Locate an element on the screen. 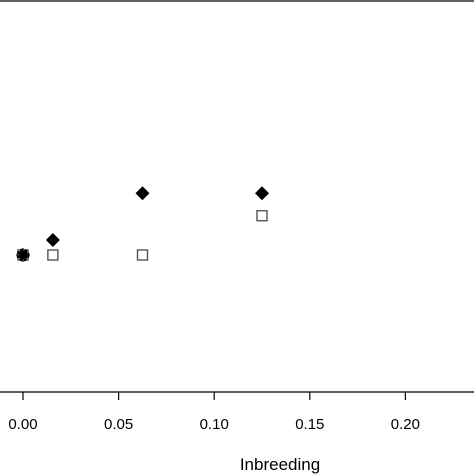  x-axis-title: Inbreeding is located at coordinates (280, 464).